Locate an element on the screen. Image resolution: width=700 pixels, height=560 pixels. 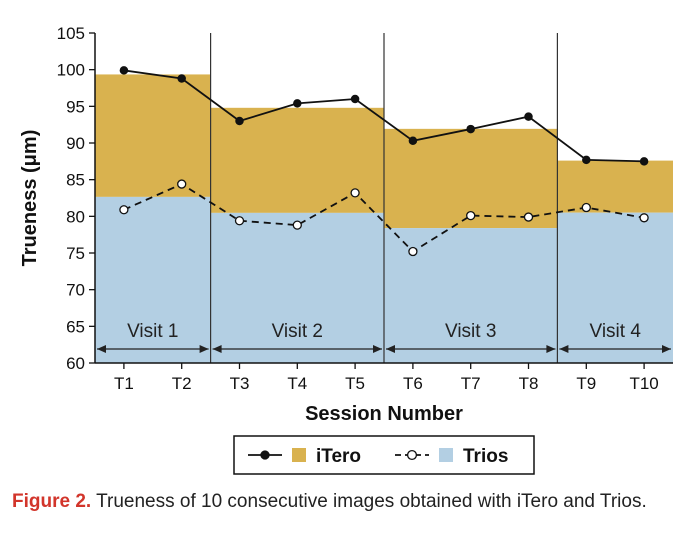
y-axis-title: Trueness (μm) is located at coordinates (30, 198).